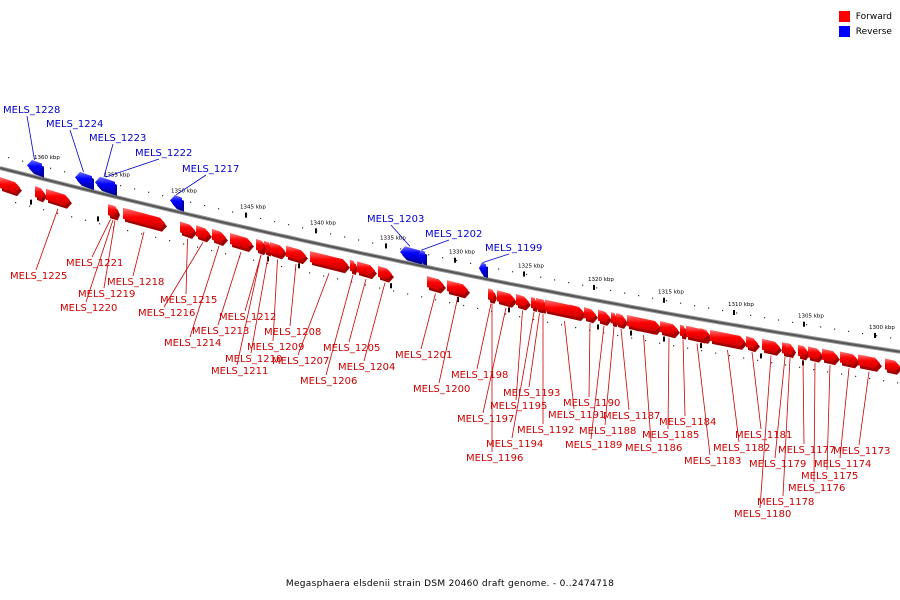 Image resolution: width=900 pixels, height=600 pixels. What do you see at coordinates (741, 448) in the screenshot?
I see `gene-label: MELS_1182` at bounding box center [741, 448].